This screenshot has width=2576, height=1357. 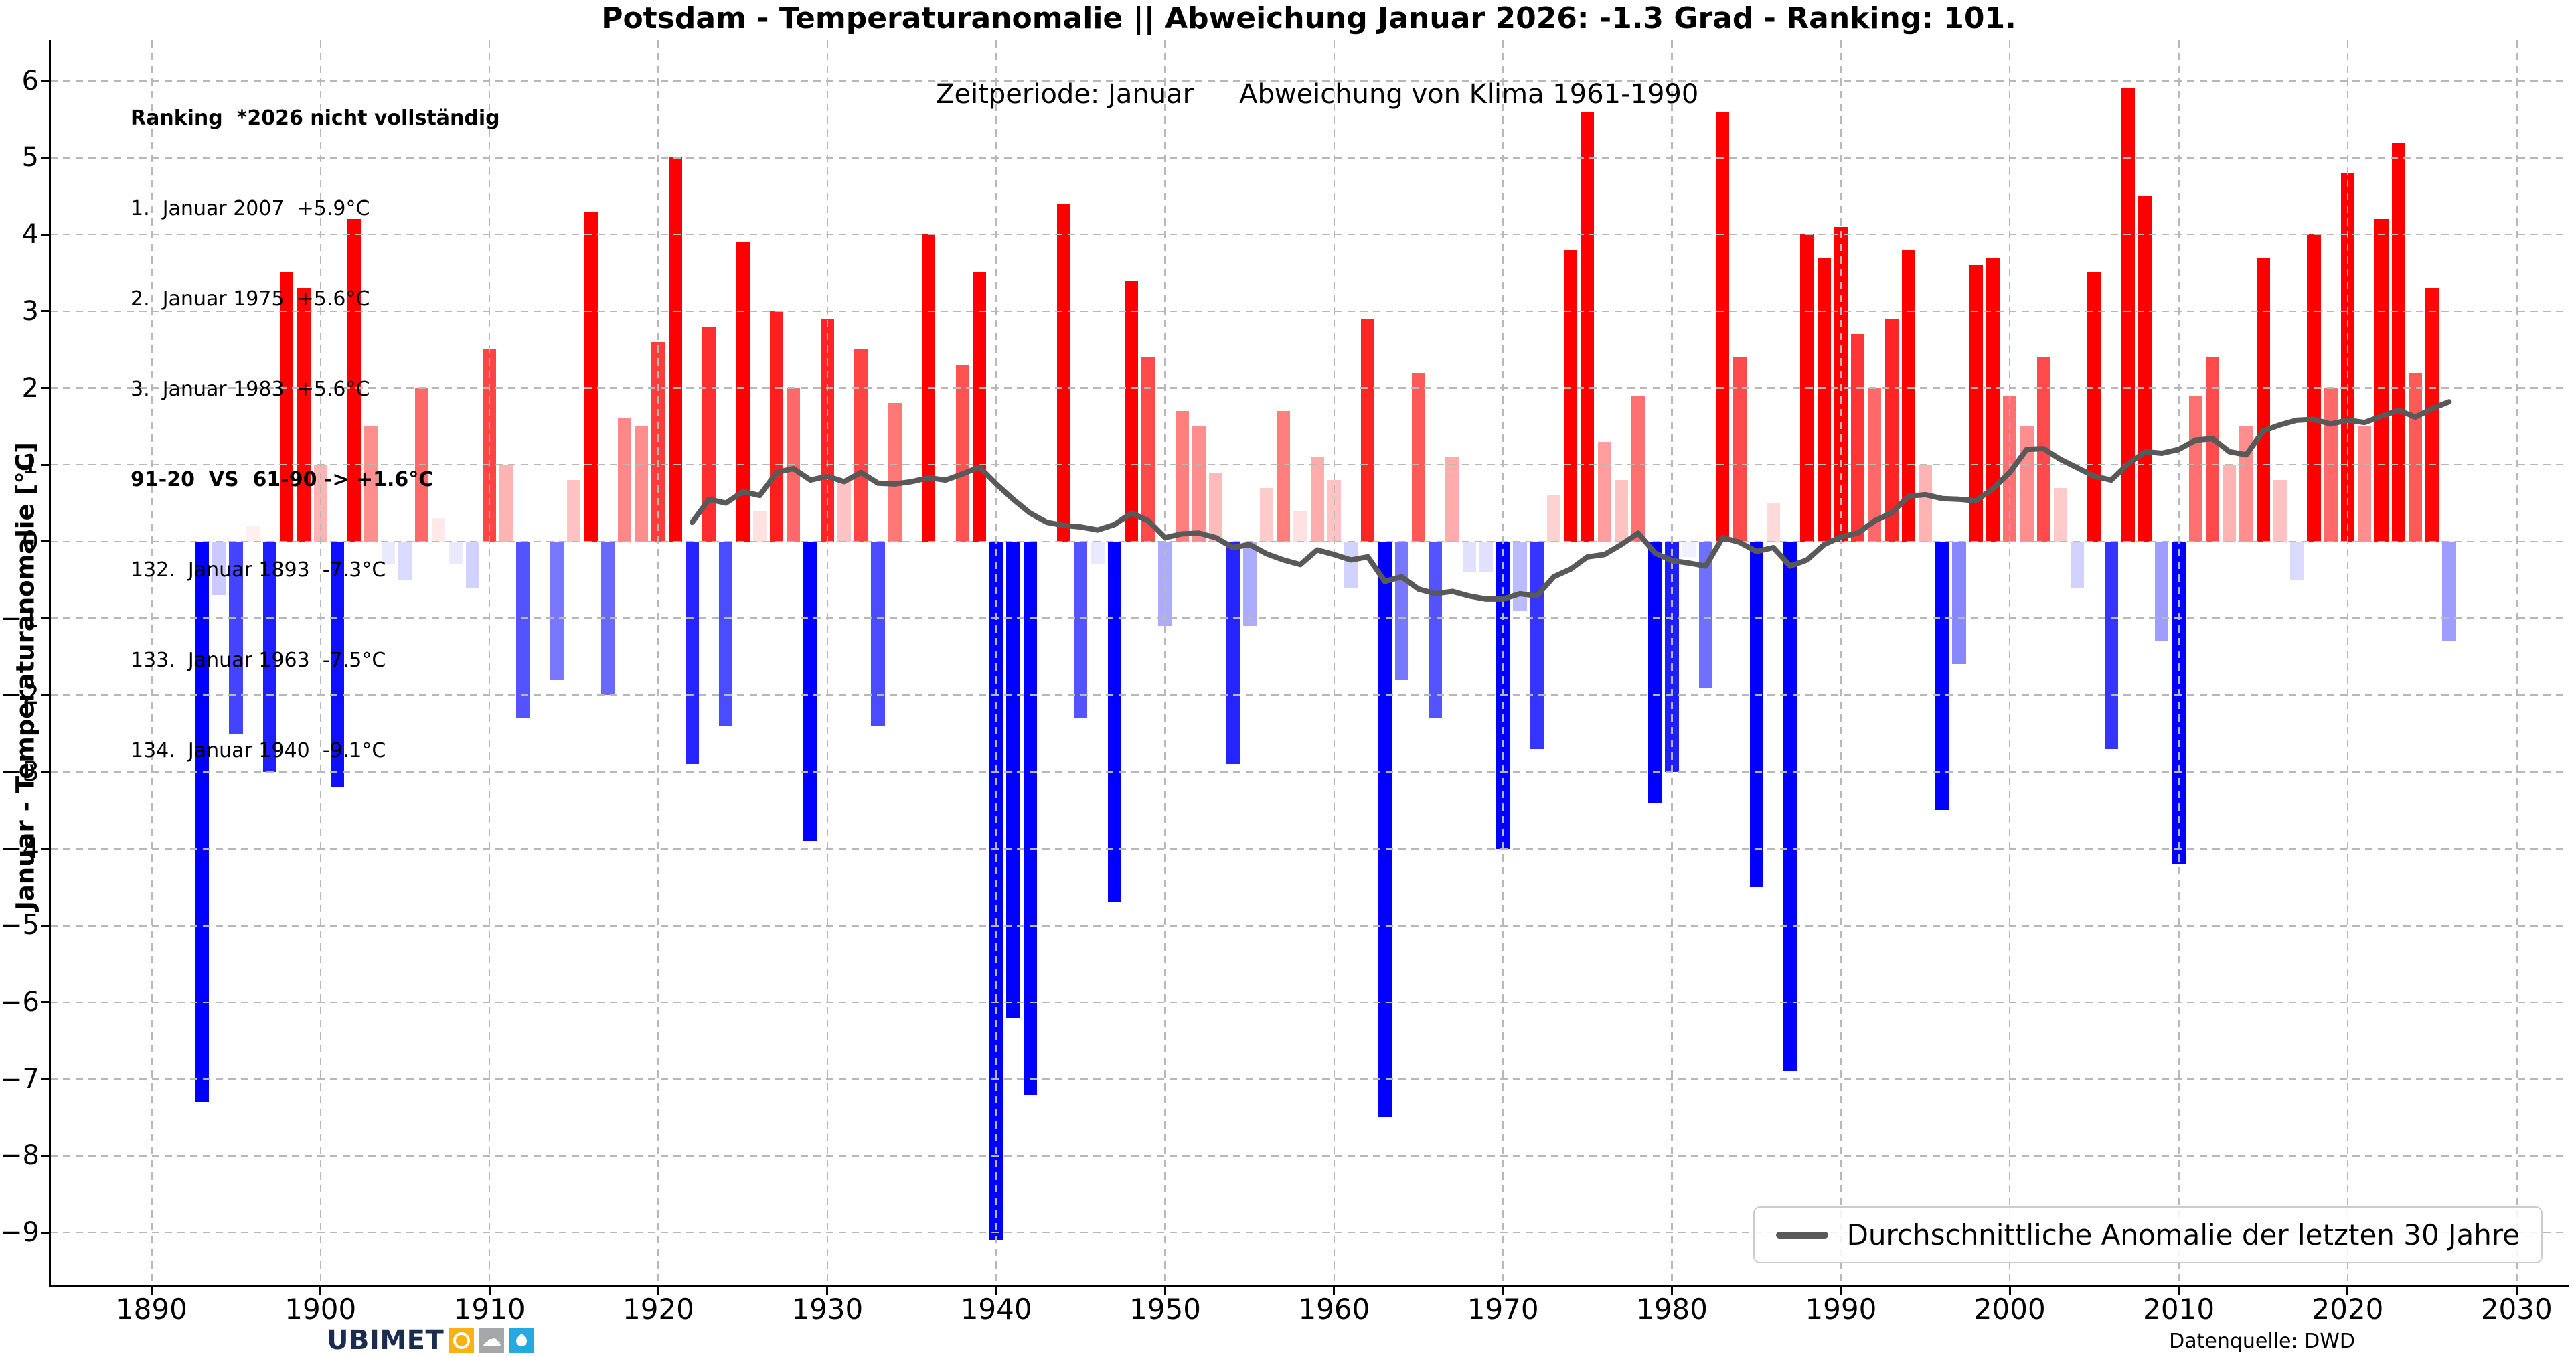 I want to click on x-tick-label-1990: 1990, so click(x=1841, y=1309).